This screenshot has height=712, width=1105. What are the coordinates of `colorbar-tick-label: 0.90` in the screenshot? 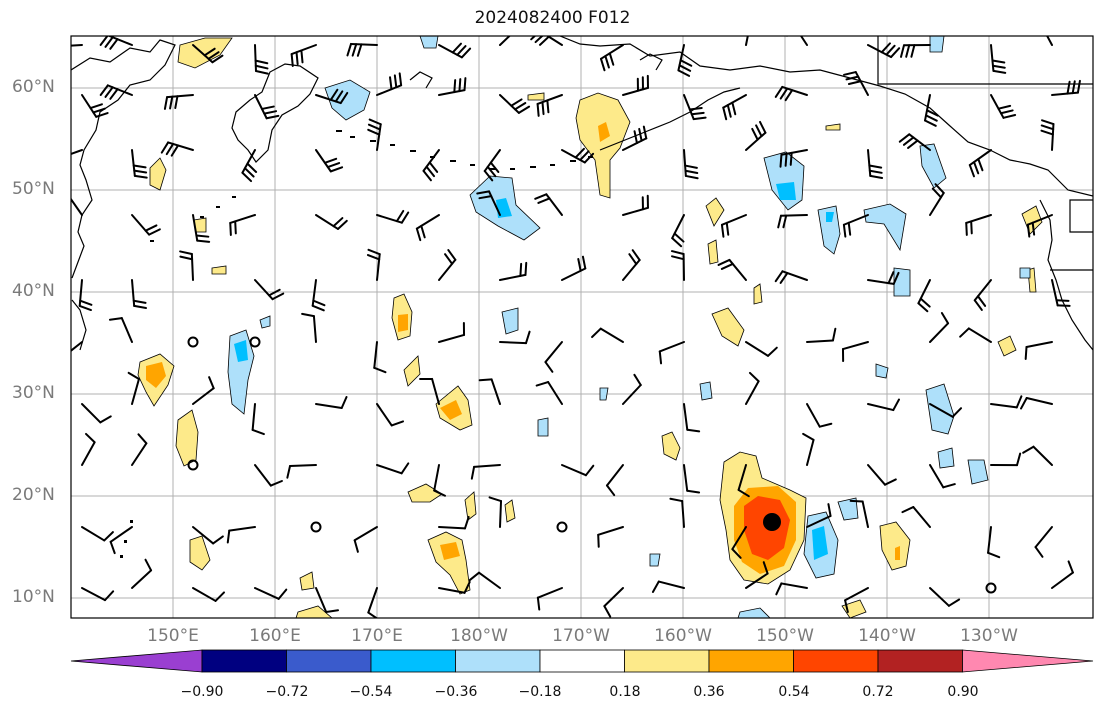 It's located at (963, 692).